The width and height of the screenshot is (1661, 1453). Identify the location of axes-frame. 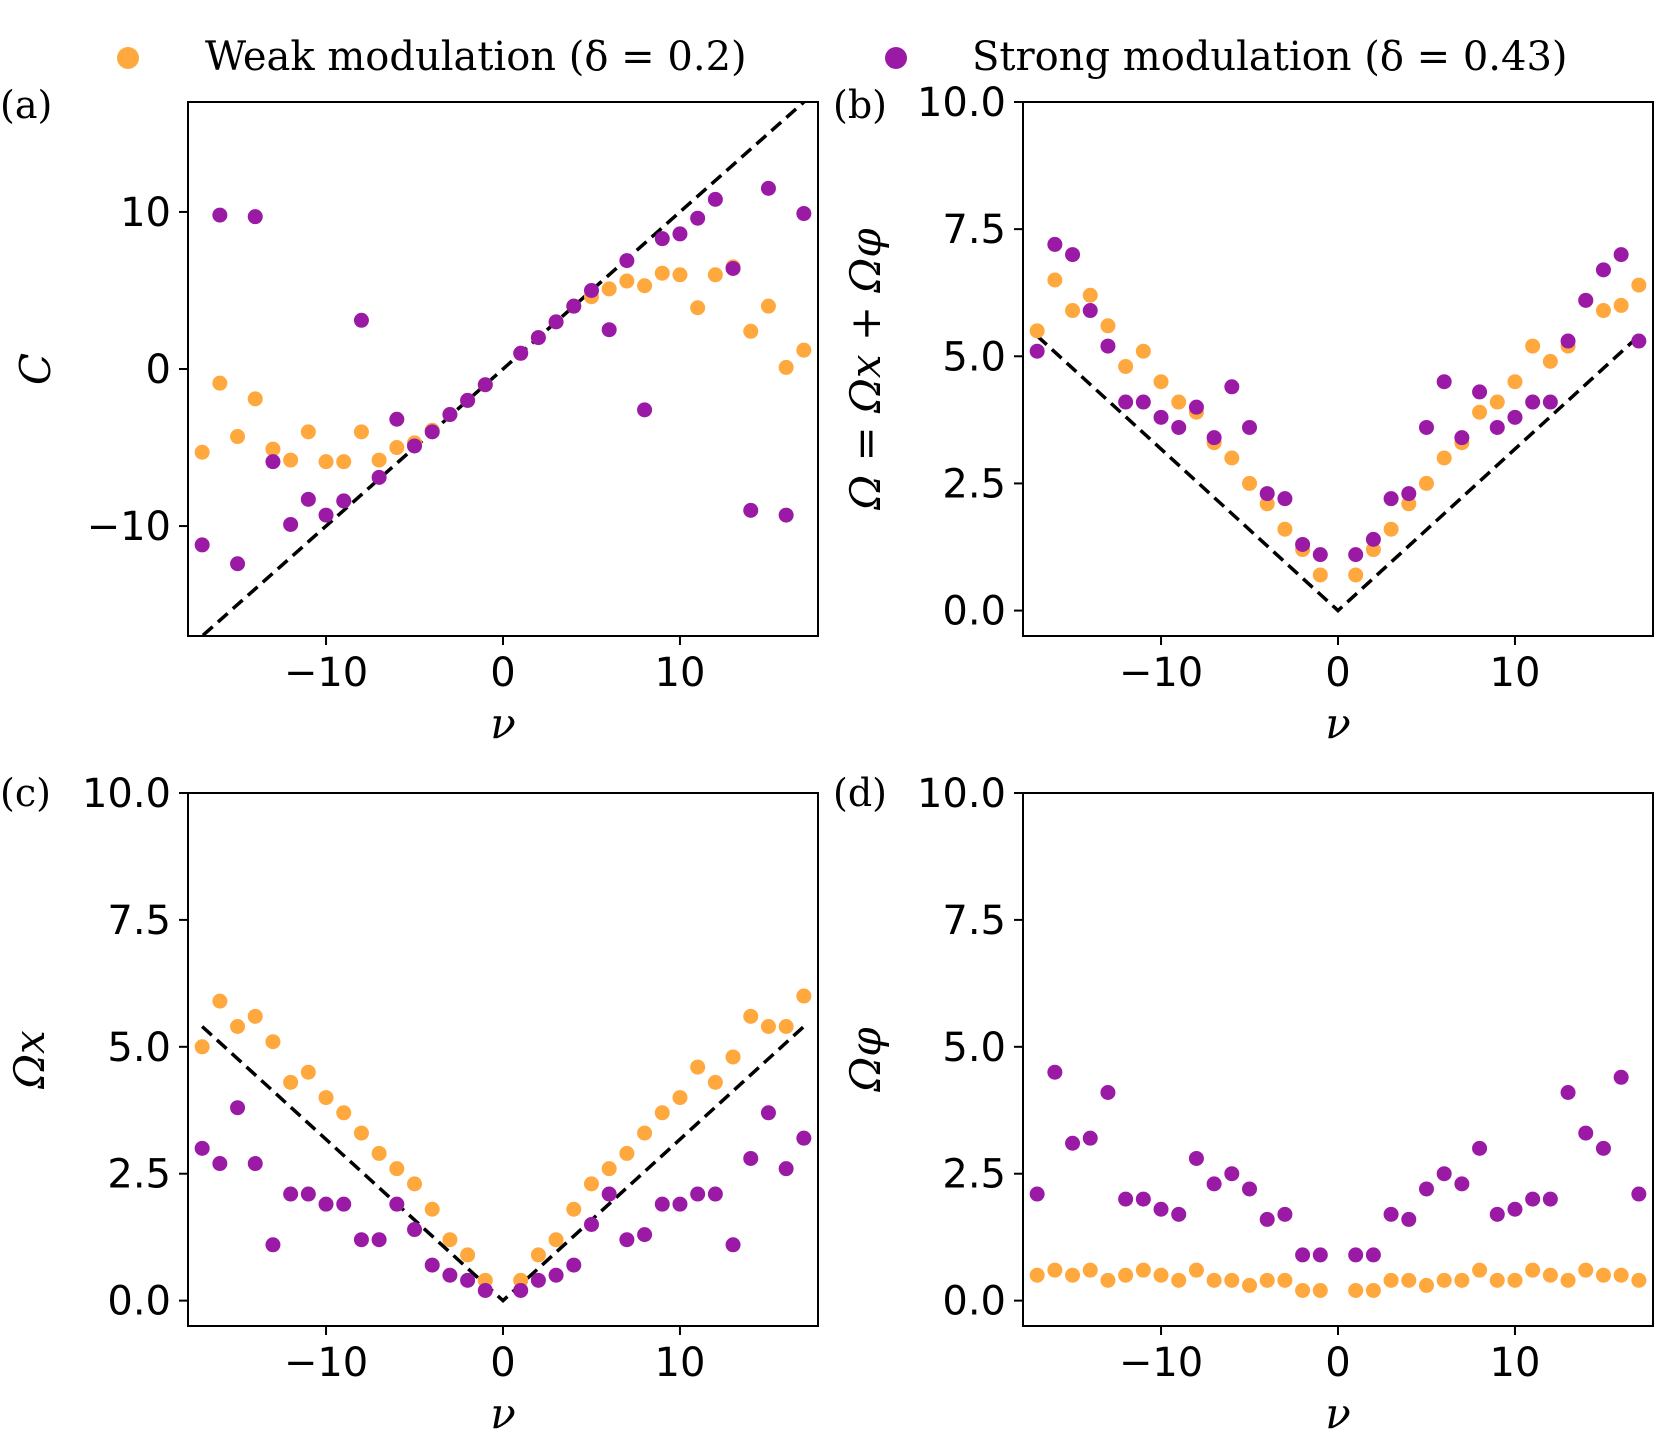
(503, 1059).